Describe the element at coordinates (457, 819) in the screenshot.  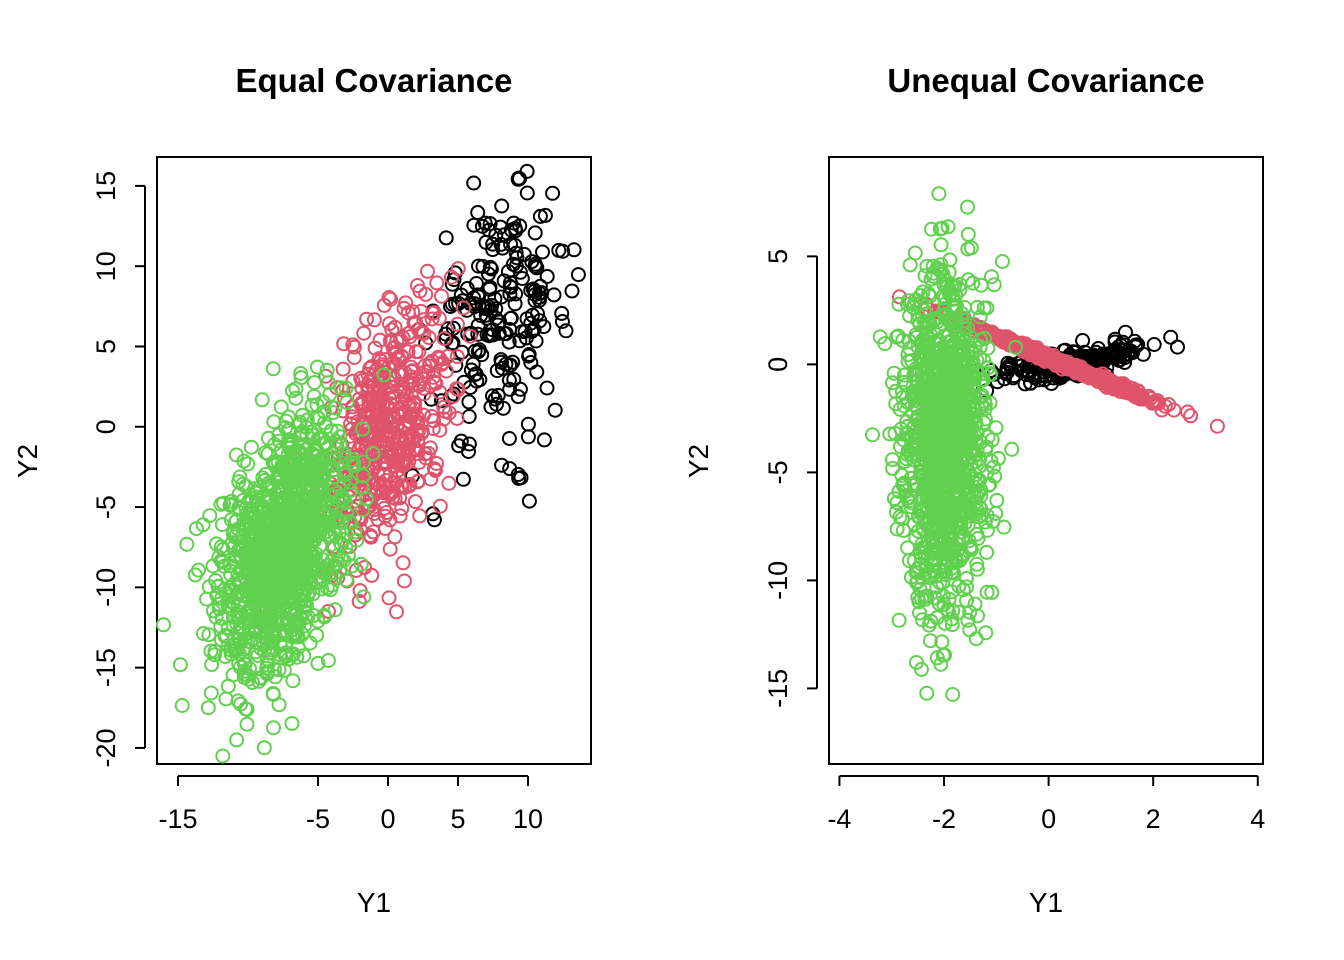
I see `x-tick-label: 5` at that location.